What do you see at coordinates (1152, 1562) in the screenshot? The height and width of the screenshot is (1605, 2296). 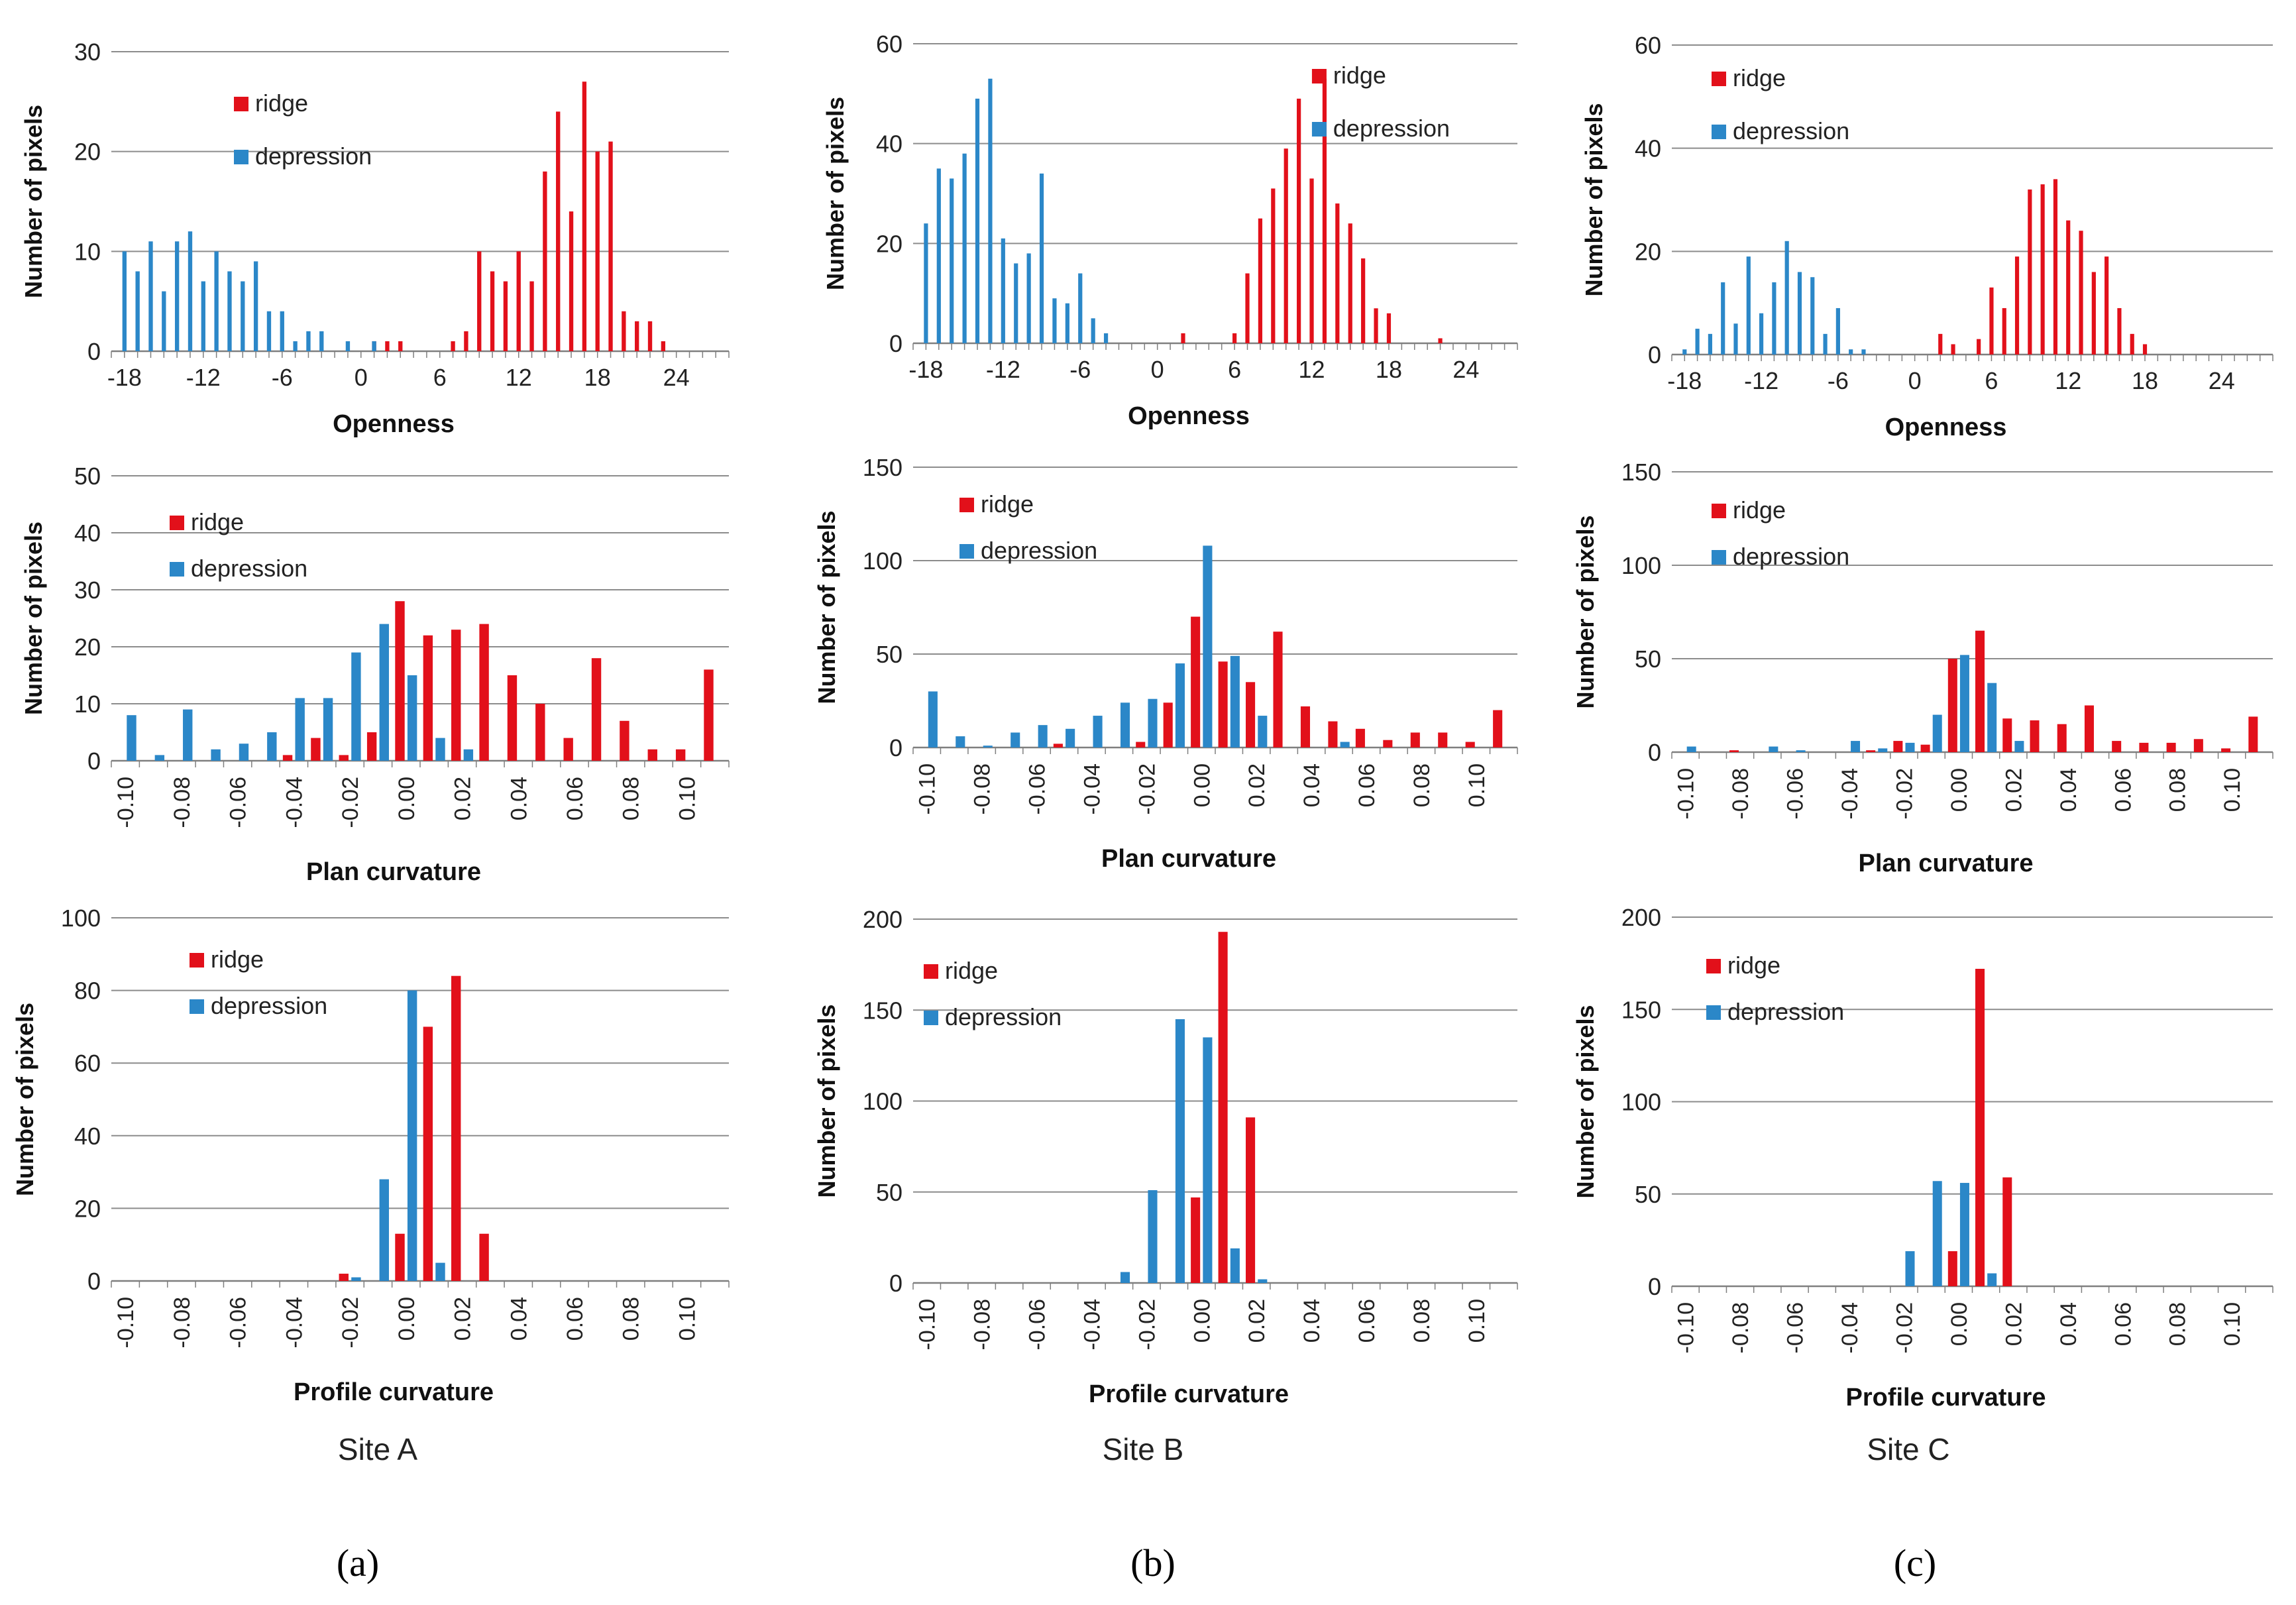 I see `panel-label-b: (b)` at bounding box center [1152, 1562].